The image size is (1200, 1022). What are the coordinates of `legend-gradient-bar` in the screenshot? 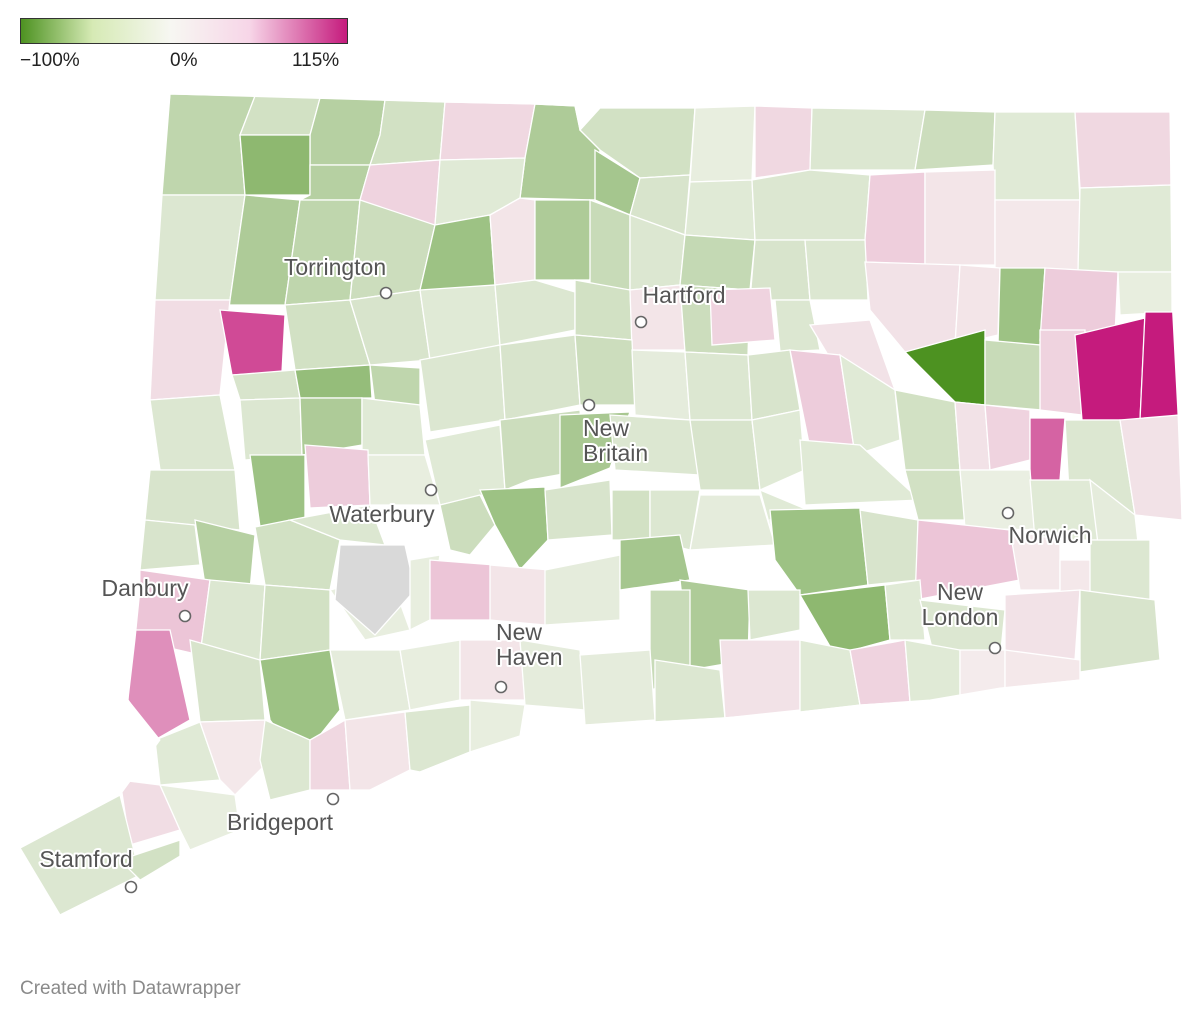 It's located at (184, 31).